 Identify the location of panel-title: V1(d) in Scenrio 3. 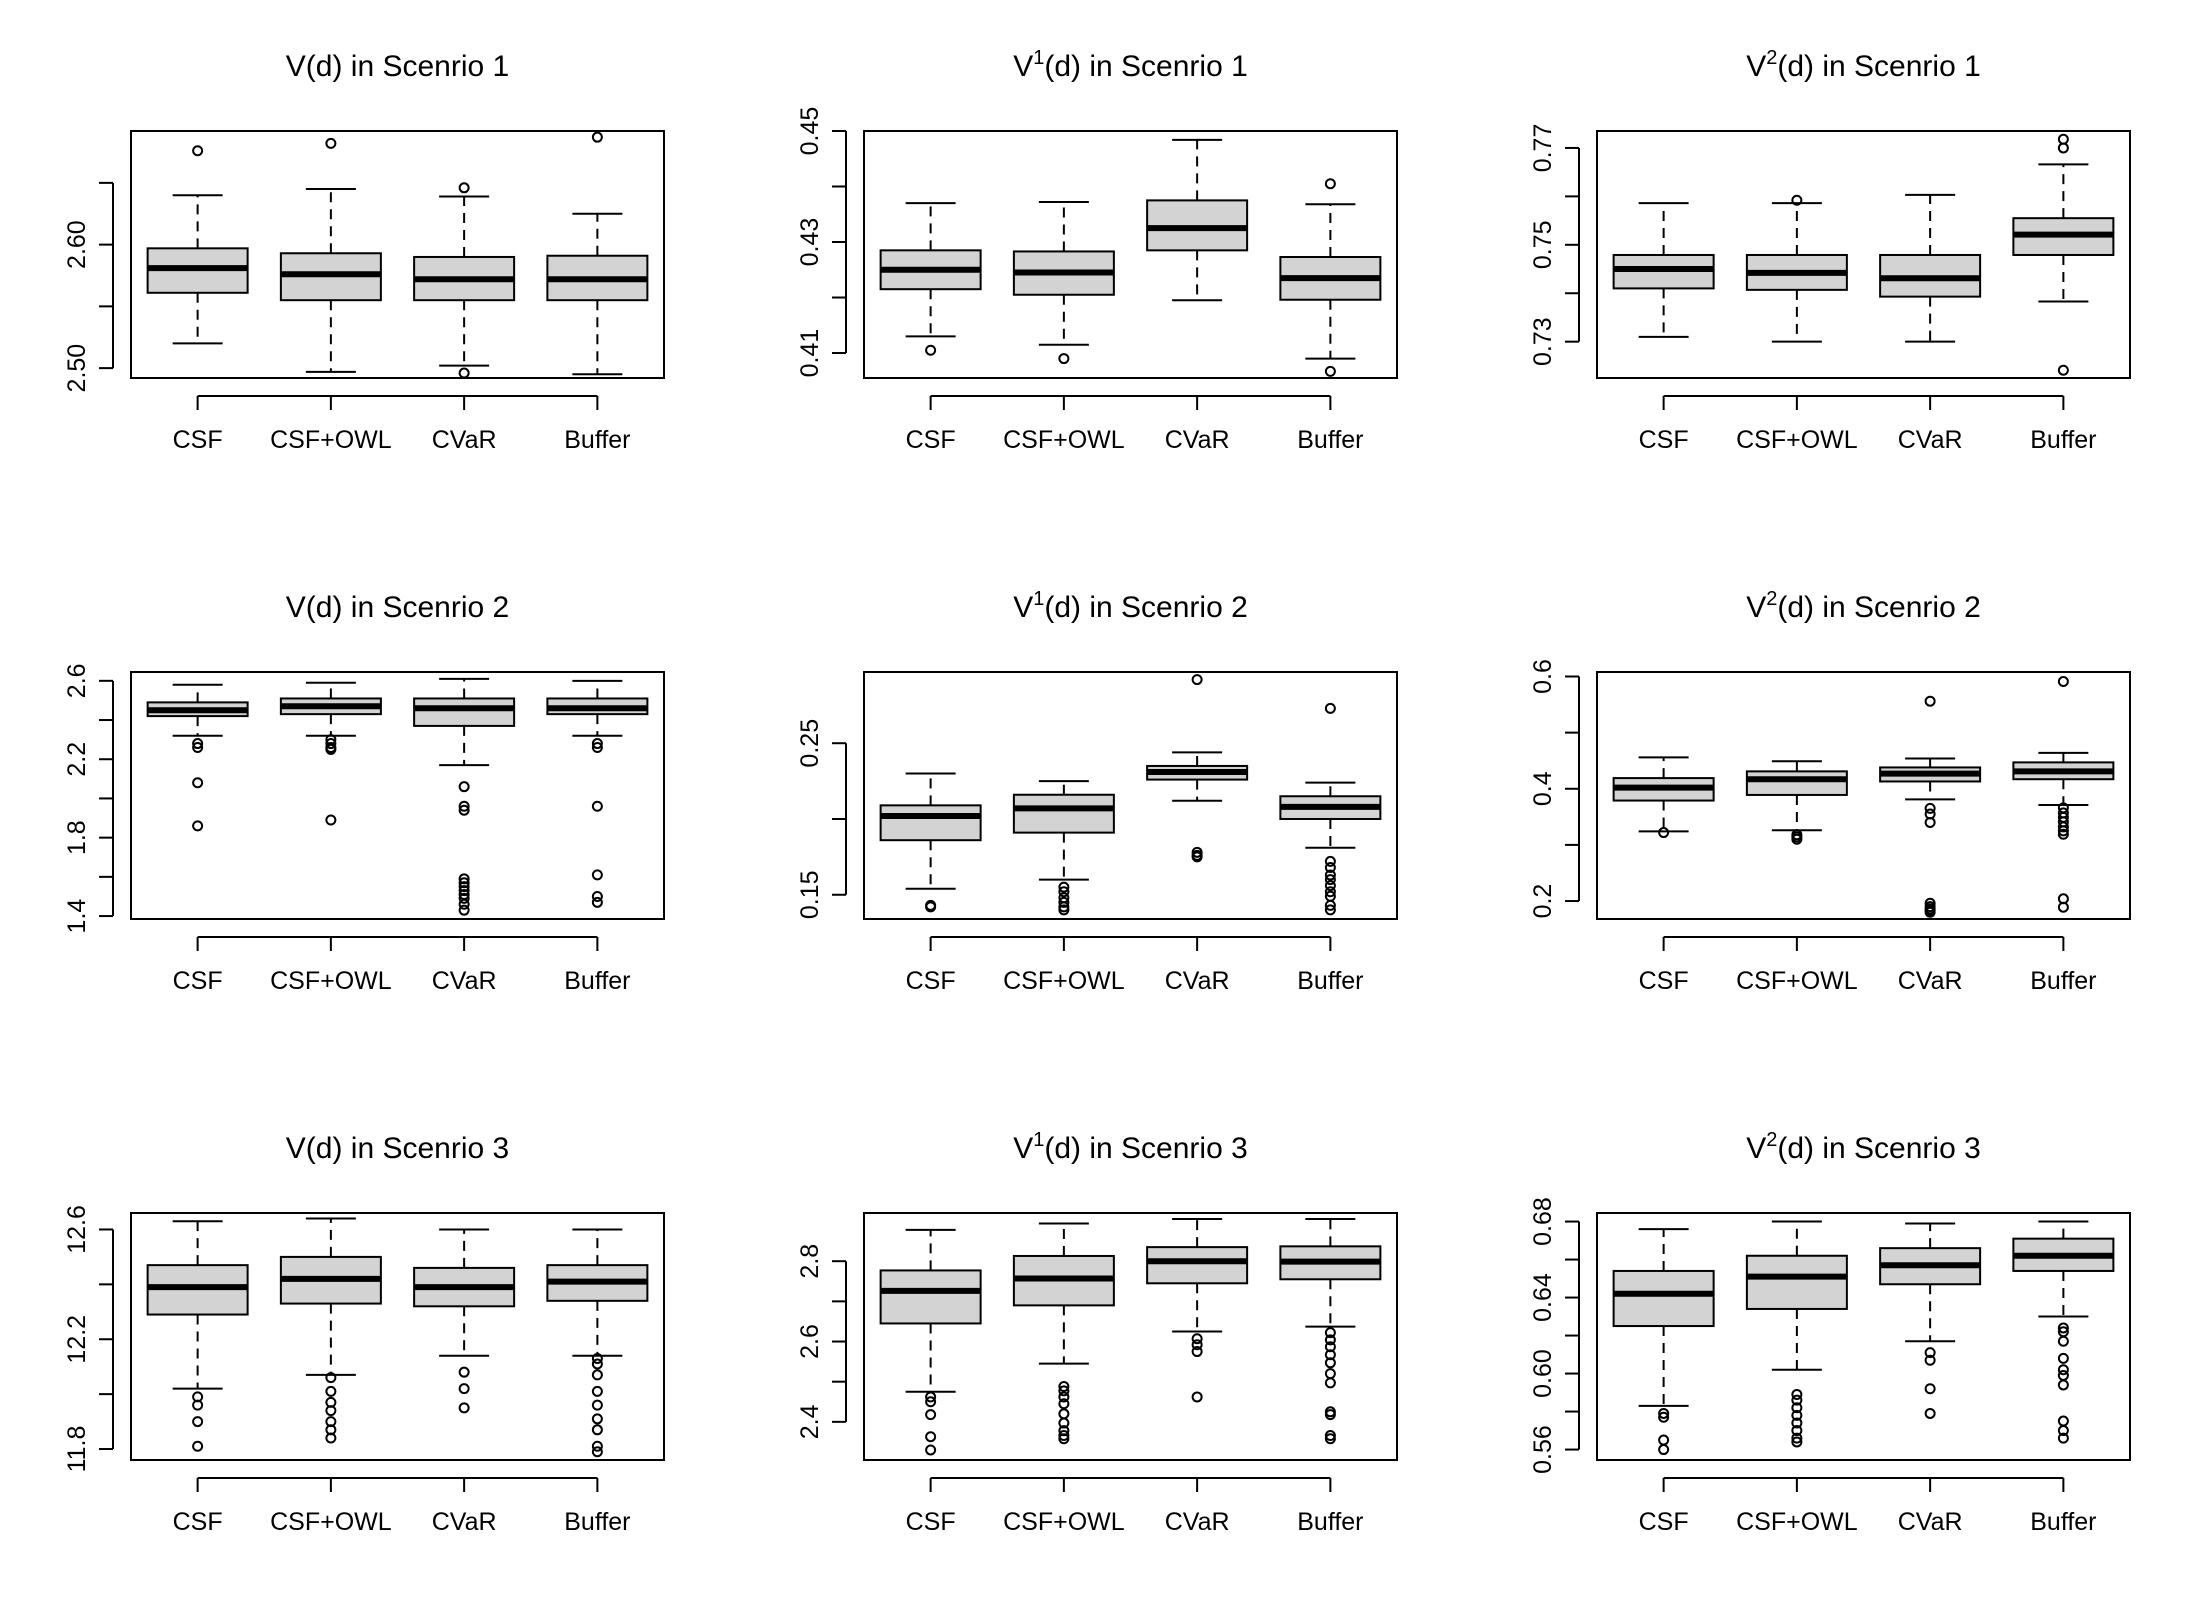
(1130, 1147).